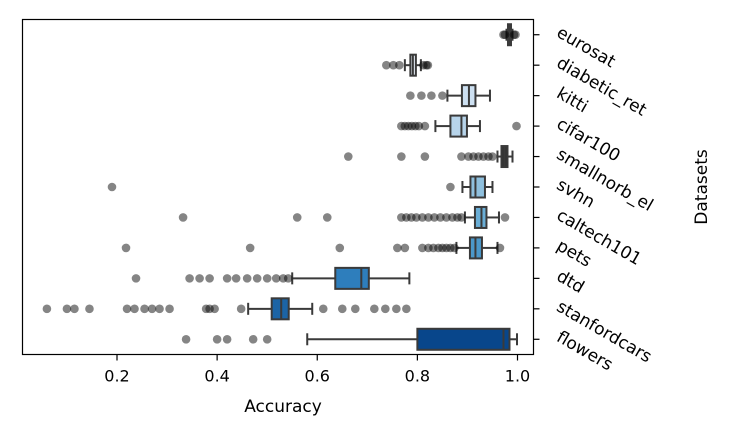 Image resolution: width=731 pixels, height=443 pixels. Describe the element at coordinates (702, 187) in the screenshot. I see `y-axis-label: Datasets` at that location.